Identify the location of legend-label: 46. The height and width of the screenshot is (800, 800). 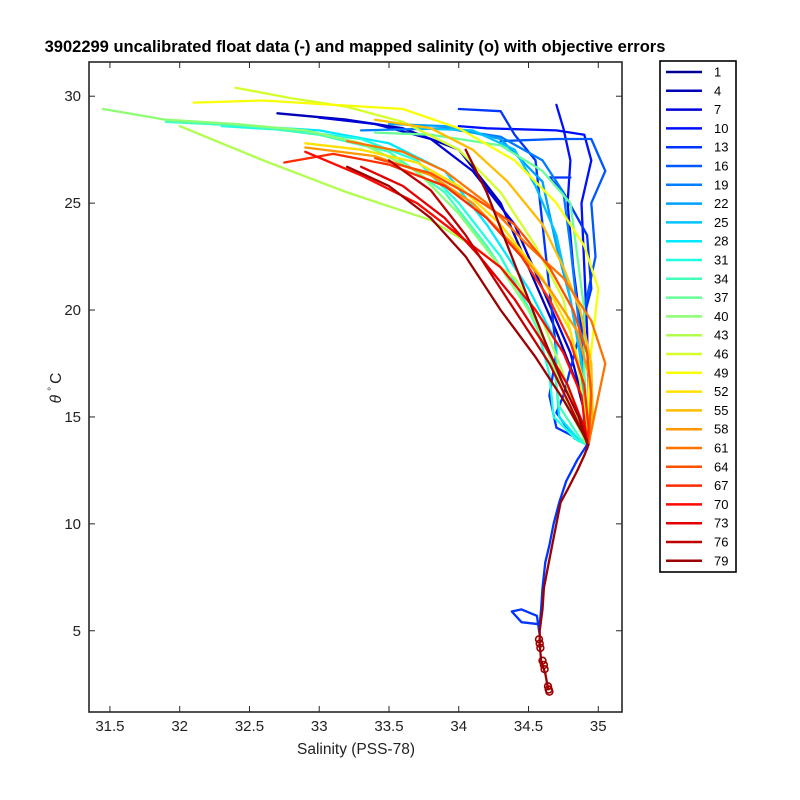
(721, 354).